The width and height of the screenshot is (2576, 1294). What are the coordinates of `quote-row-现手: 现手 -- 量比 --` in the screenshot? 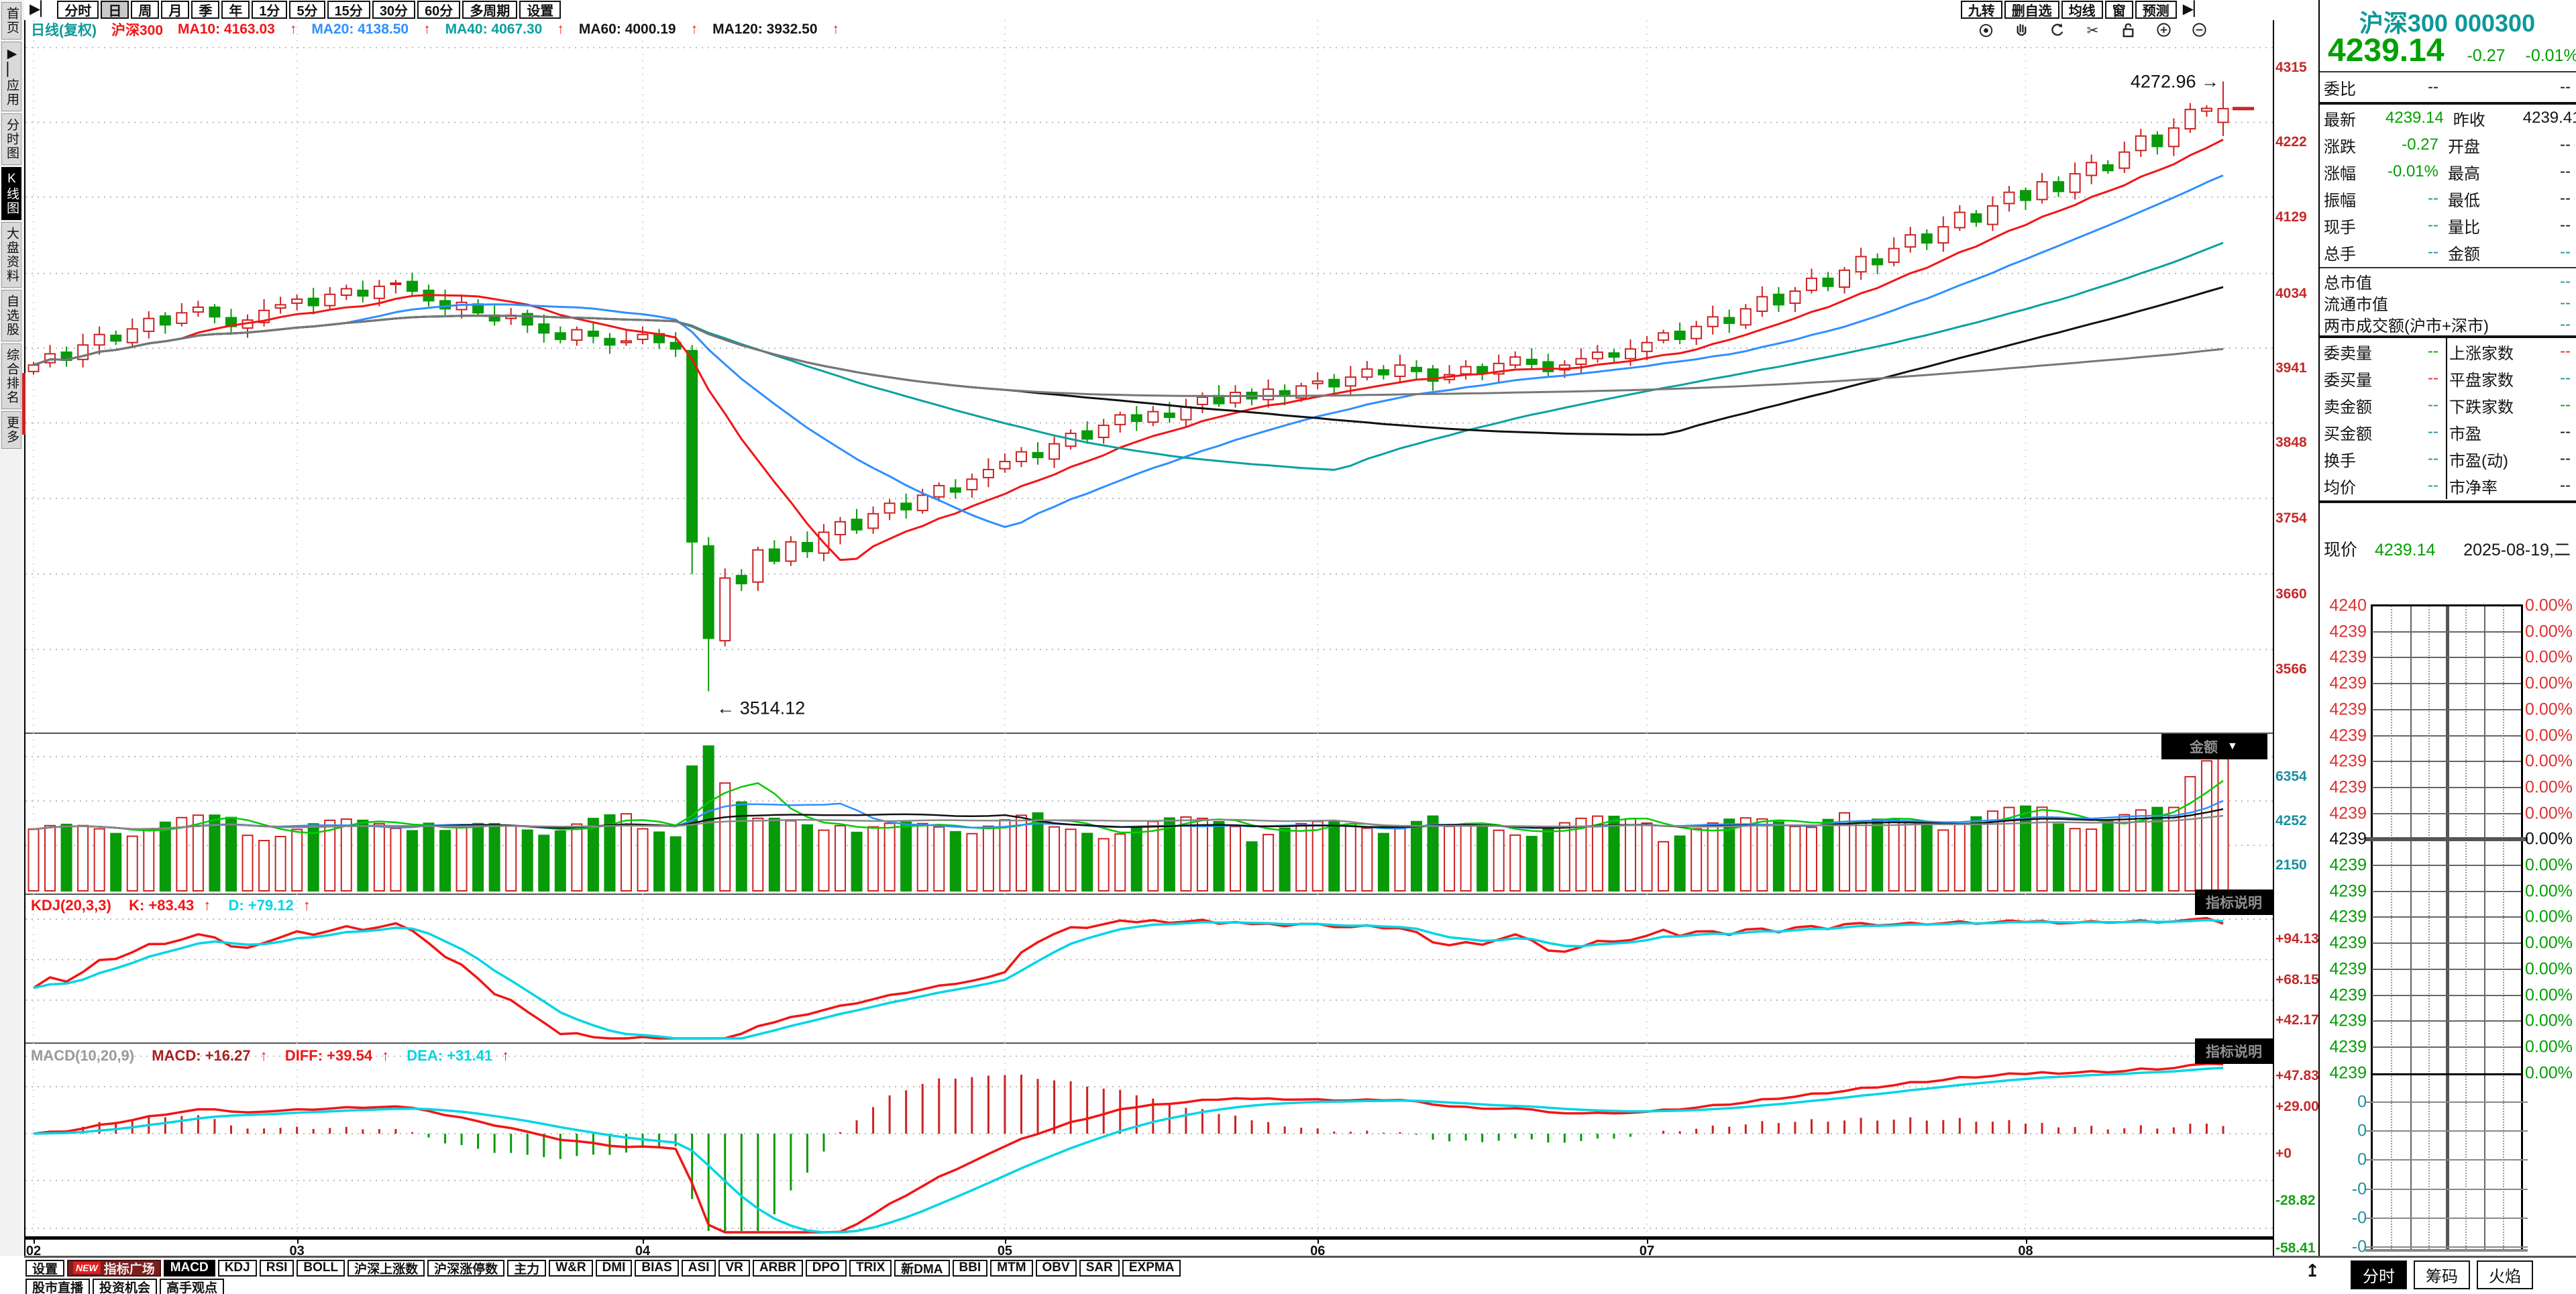 It's located at (2447, 225).